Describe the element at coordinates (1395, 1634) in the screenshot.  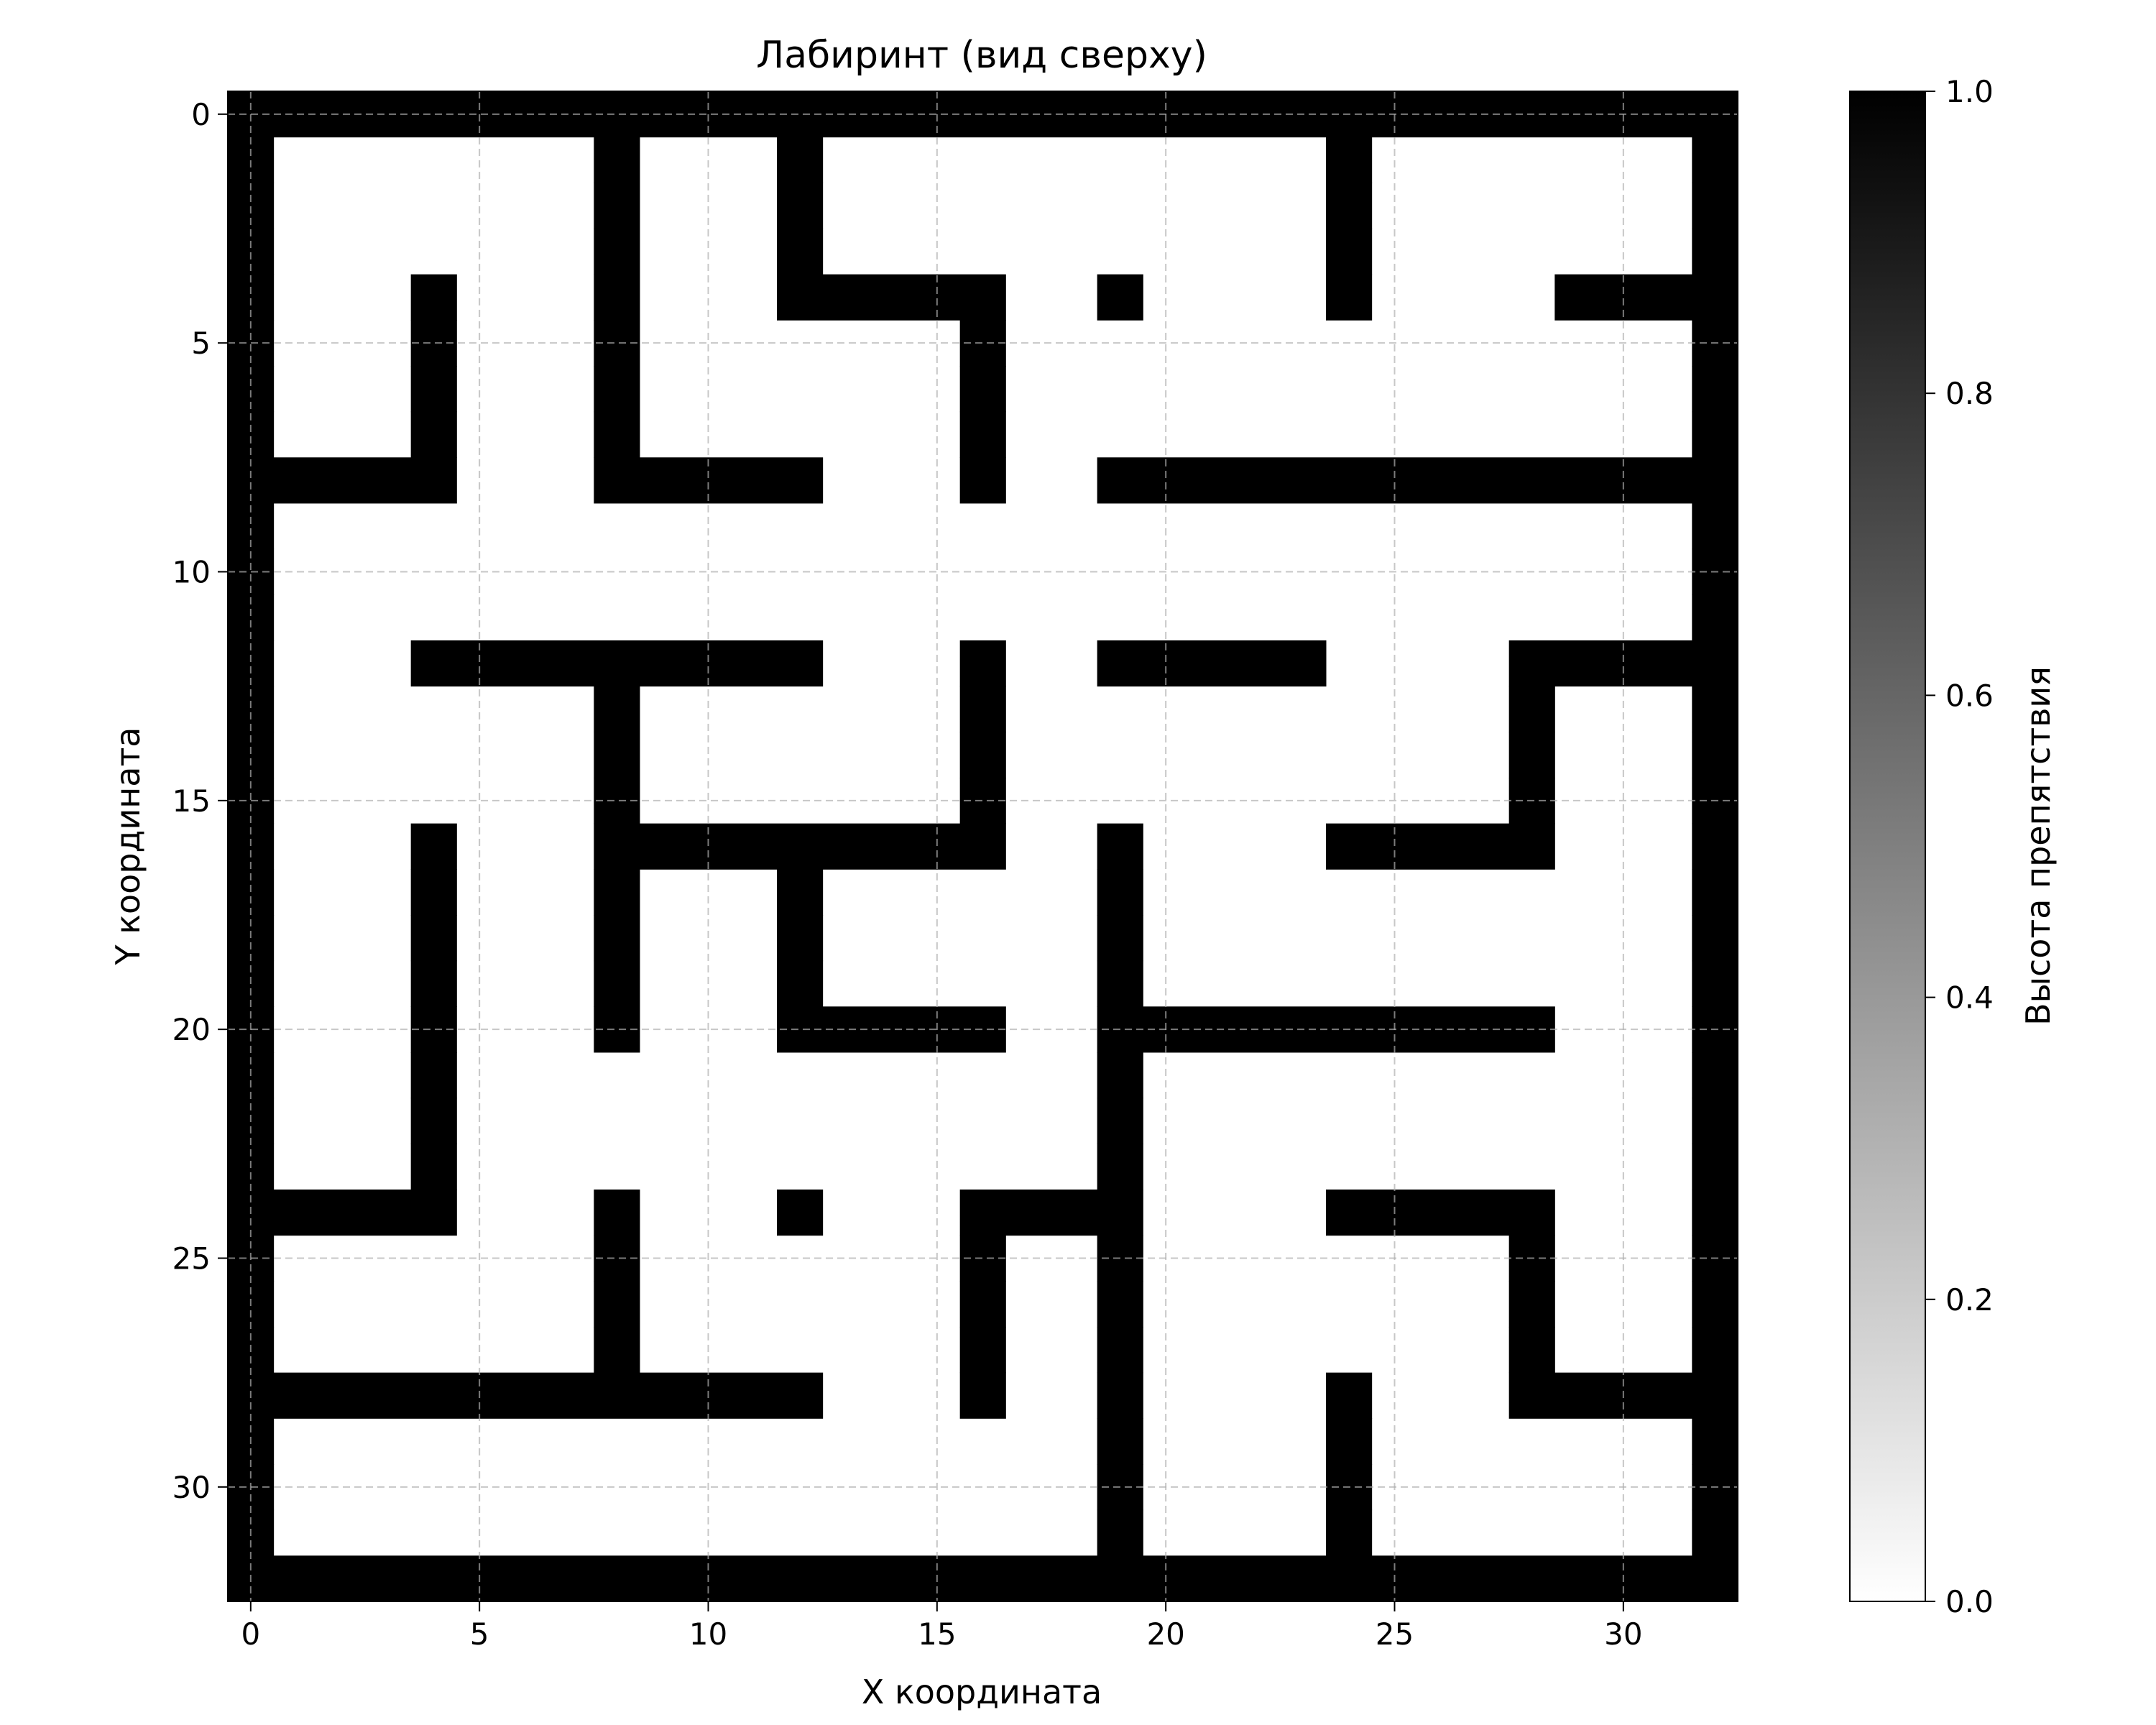
I see `x-tick-label: 25` at that location.